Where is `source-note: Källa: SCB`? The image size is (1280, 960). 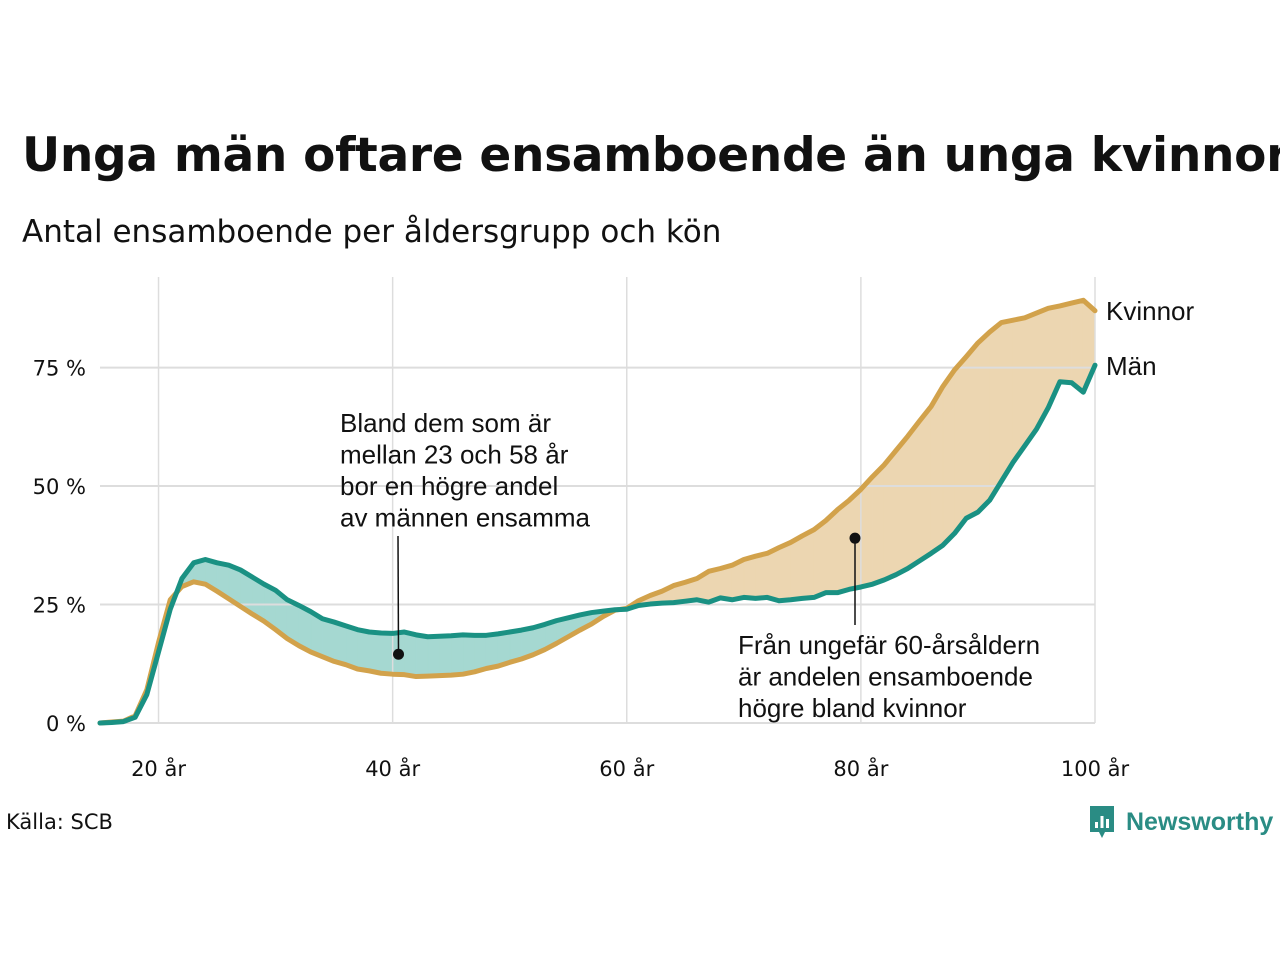 source-note: Källa: SCB is located at coordinates (59, 822).